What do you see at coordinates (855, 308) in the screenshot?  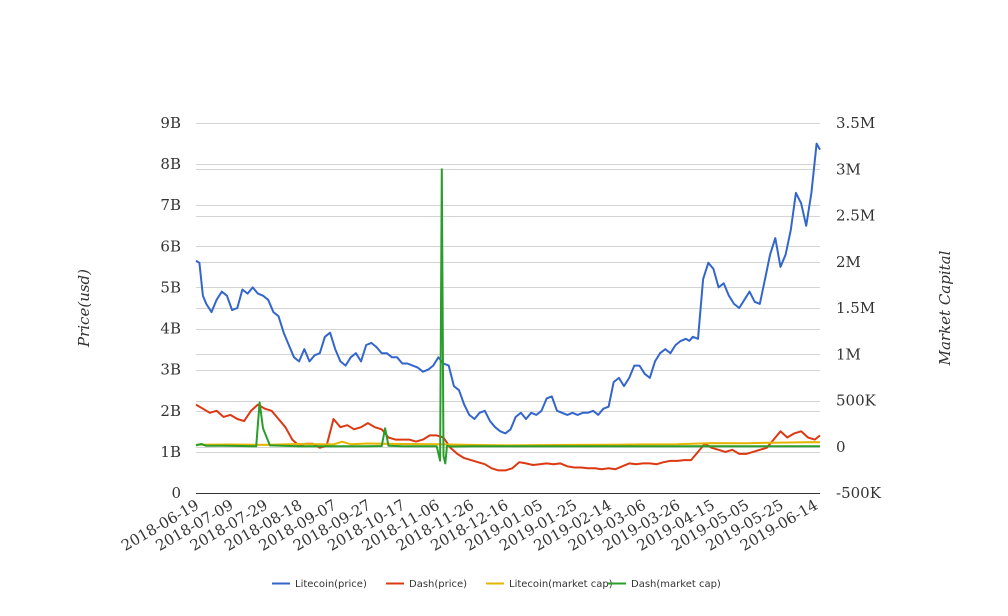 I see `right-tick-label: 1.5M` at bounding box center [855, 308].